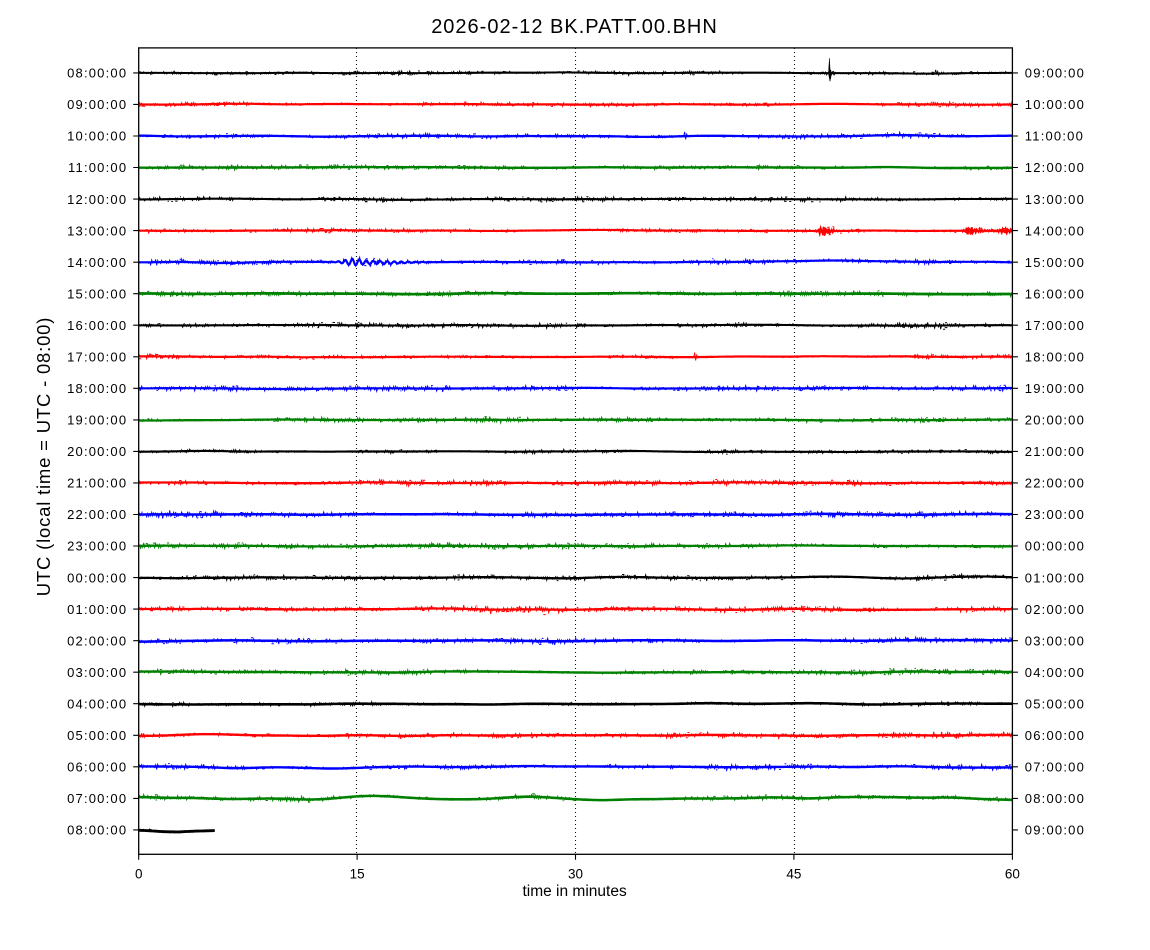 The width and height of the screenshot is (1150, 950). What do you see at coordinates (1012, 873) in the screenshot?
I see `svg-text: 60` at bounding box center [1012, 873].